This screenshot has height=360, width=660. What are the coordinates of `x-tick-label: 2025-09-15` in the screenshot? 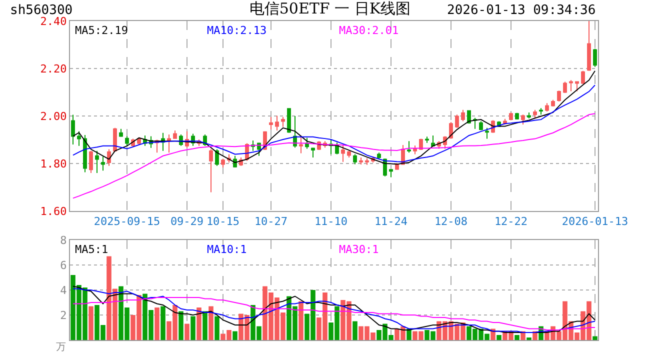 It's located at (127, 221).